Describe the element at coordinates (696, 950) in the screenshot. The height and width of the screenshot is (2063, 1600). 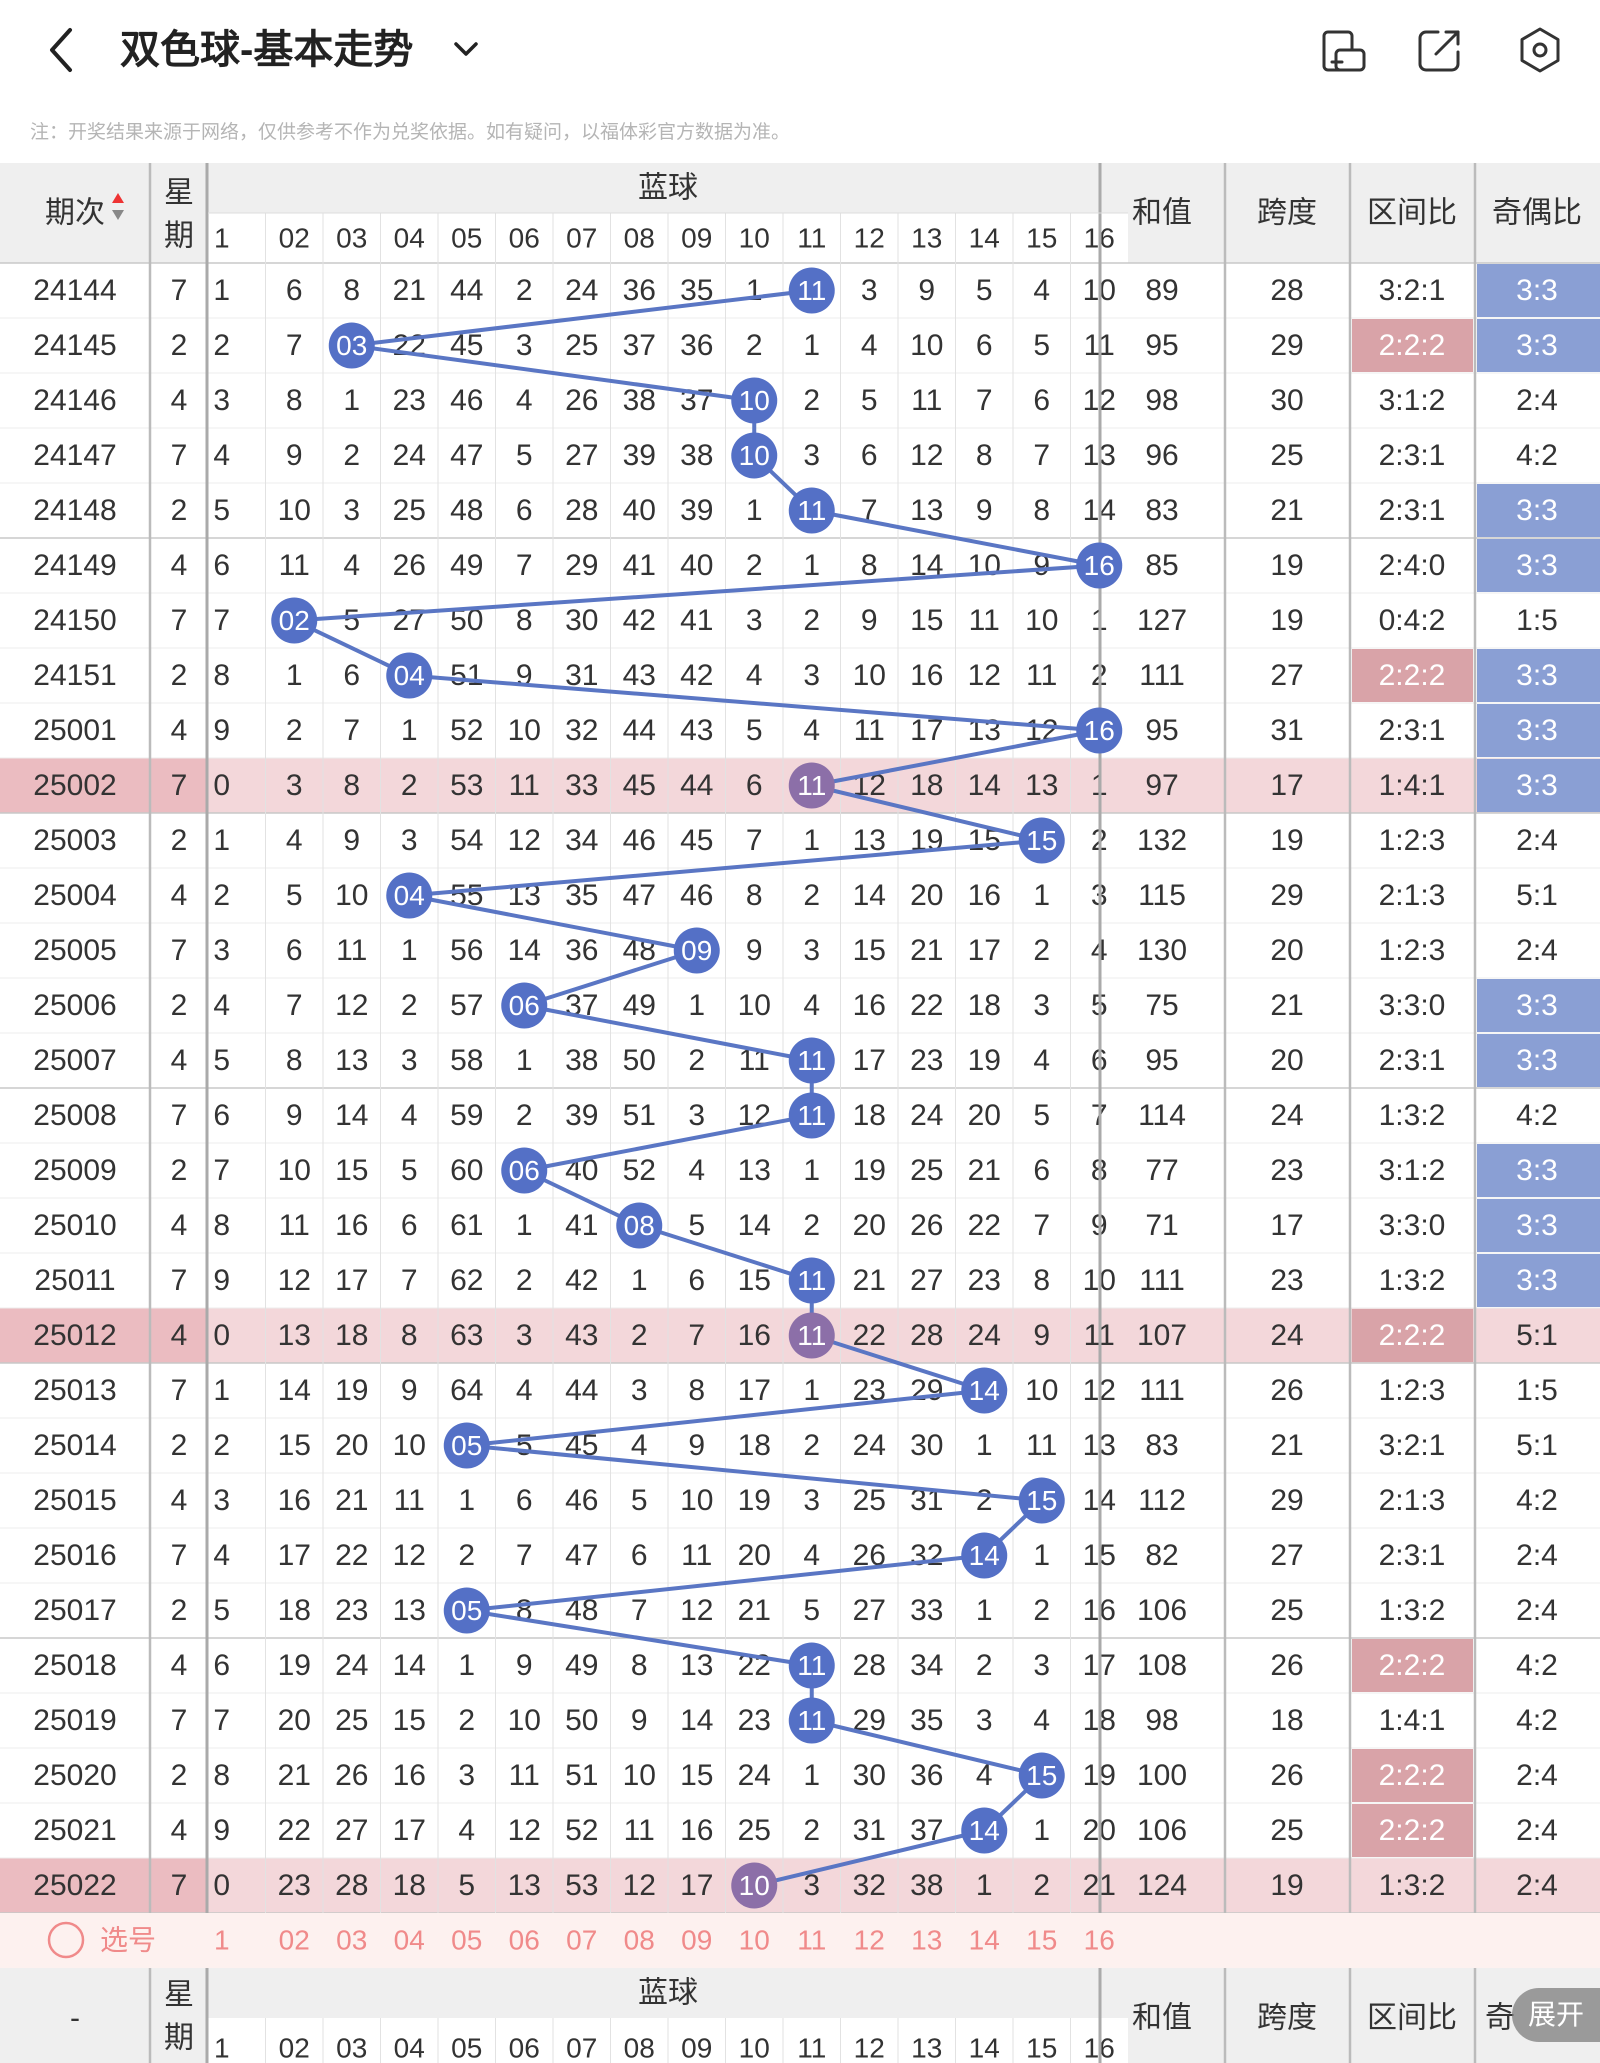
I see `blue-ball-hit: 09` at that location.